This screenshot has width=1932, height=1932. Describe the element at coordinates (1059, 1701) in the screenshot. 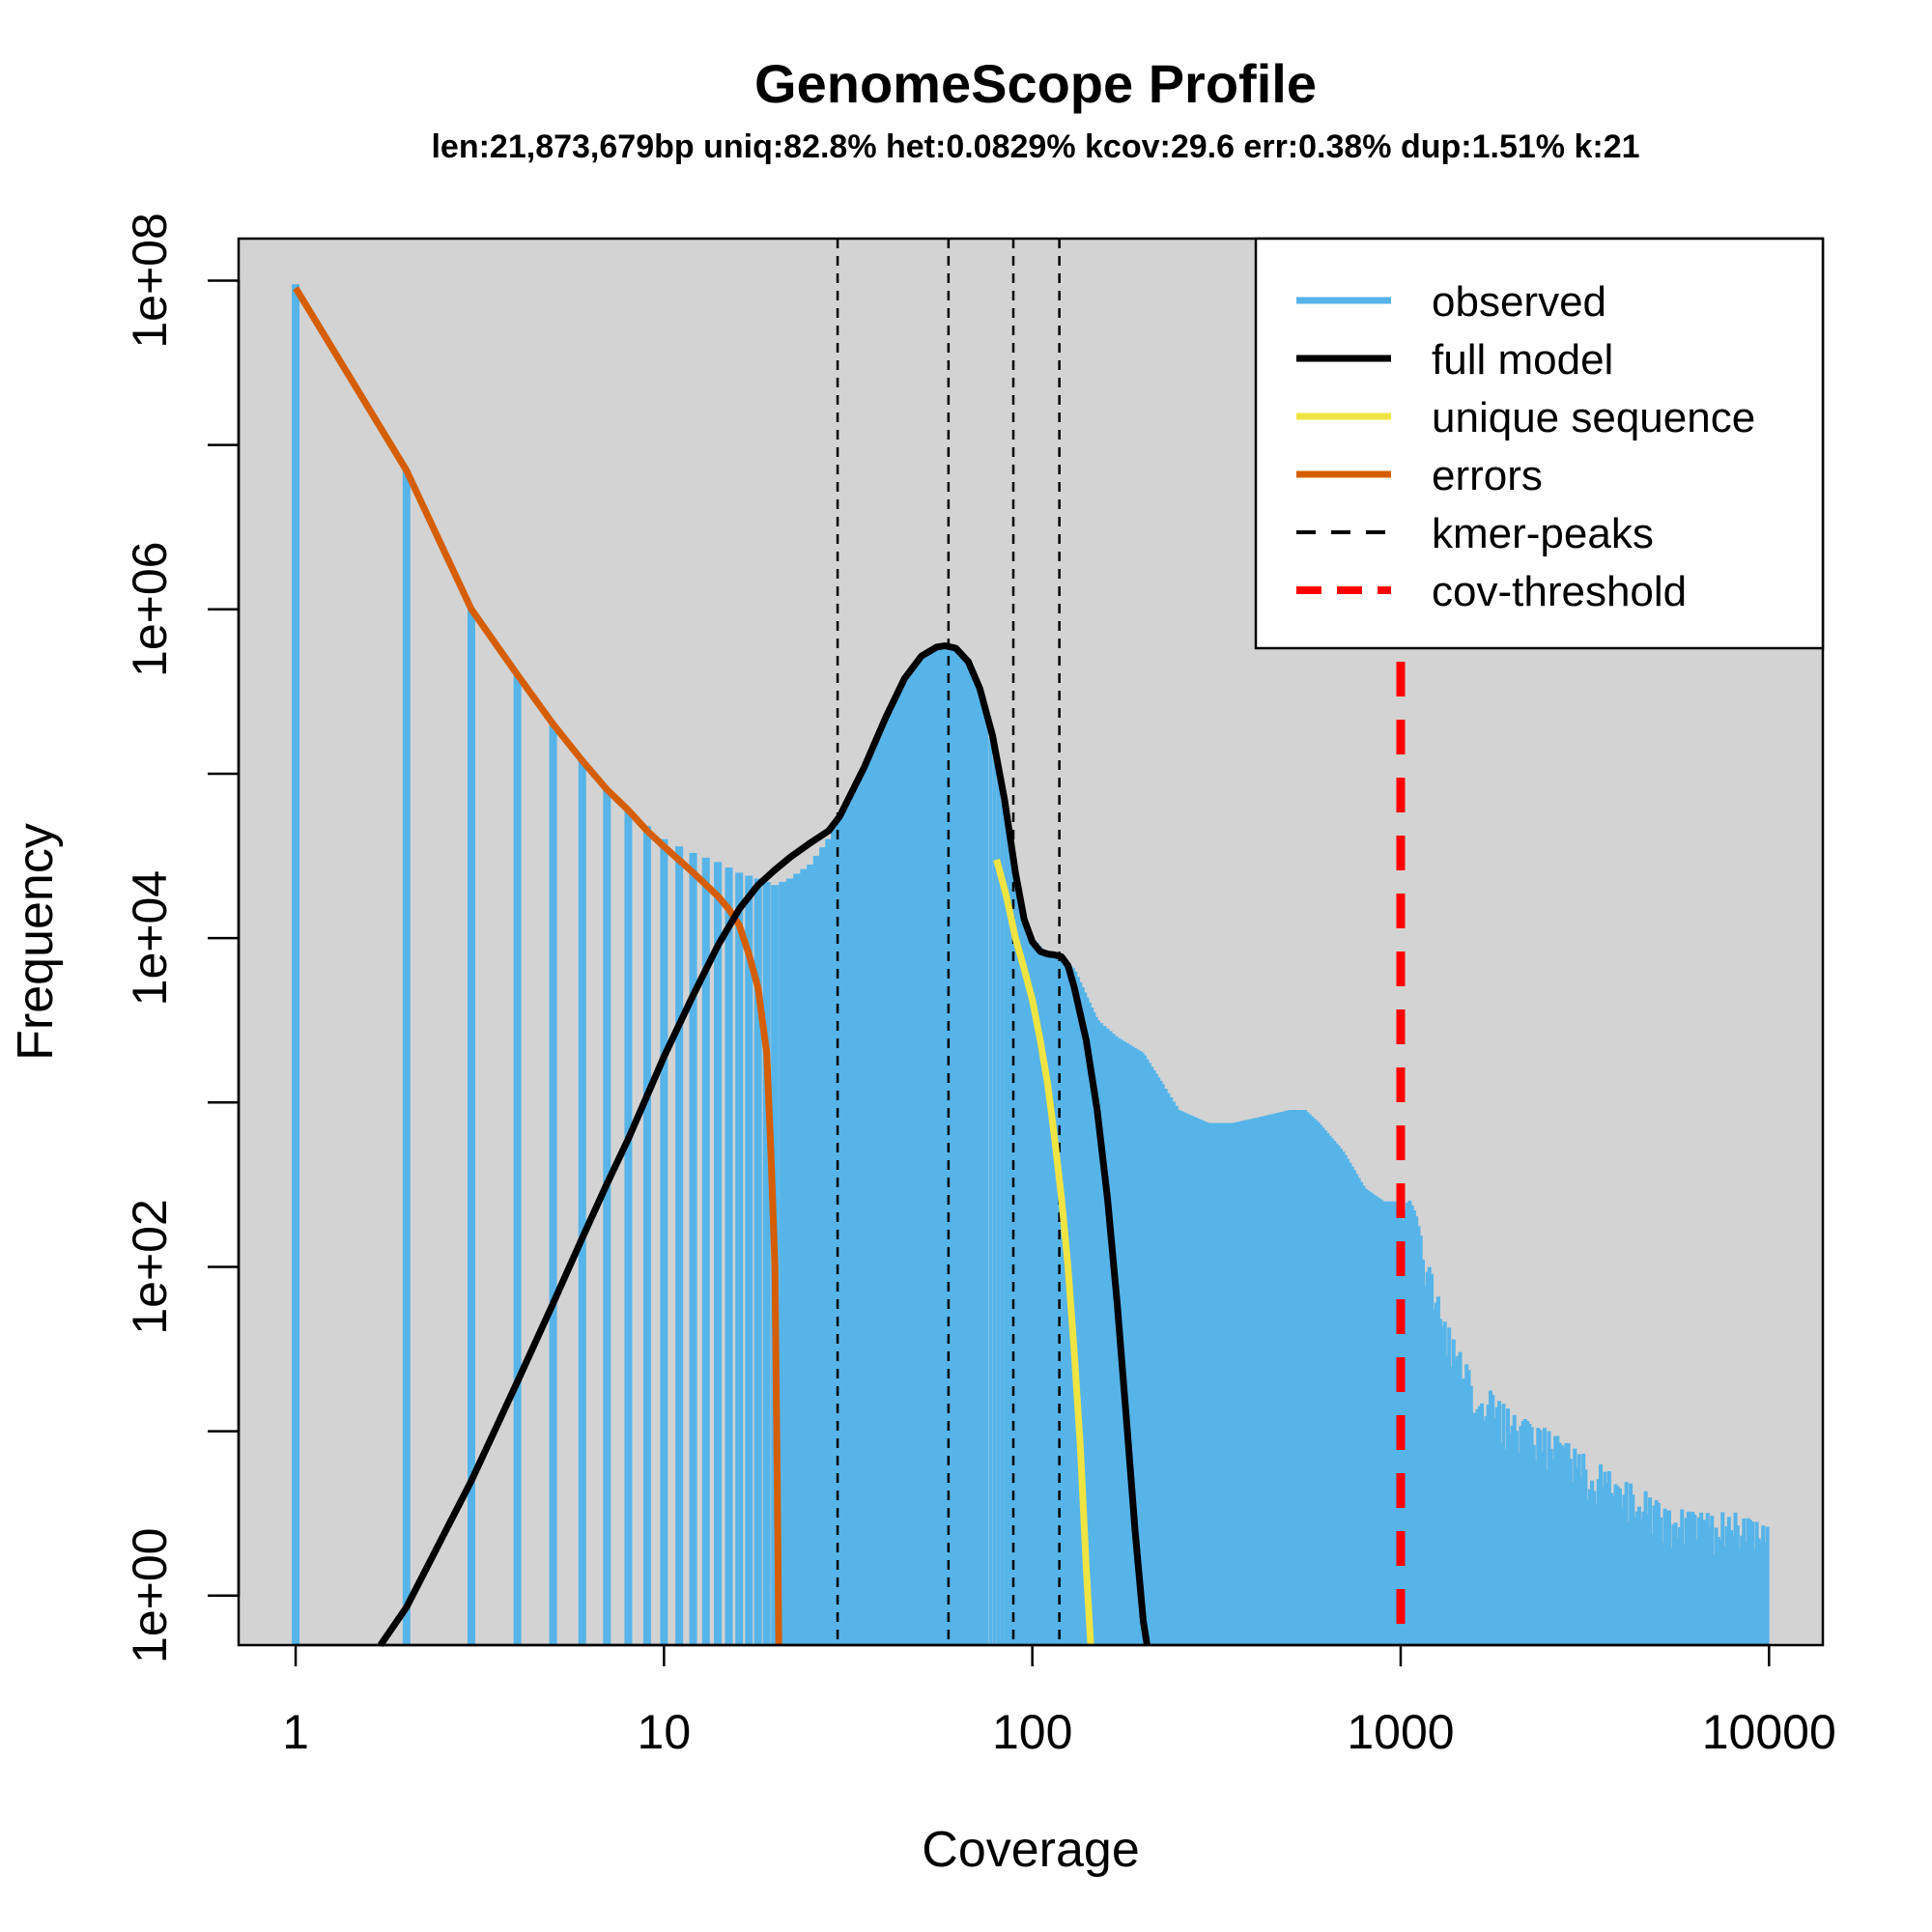

I see `x-axis: 1 10 100 1000 10000` at that location.